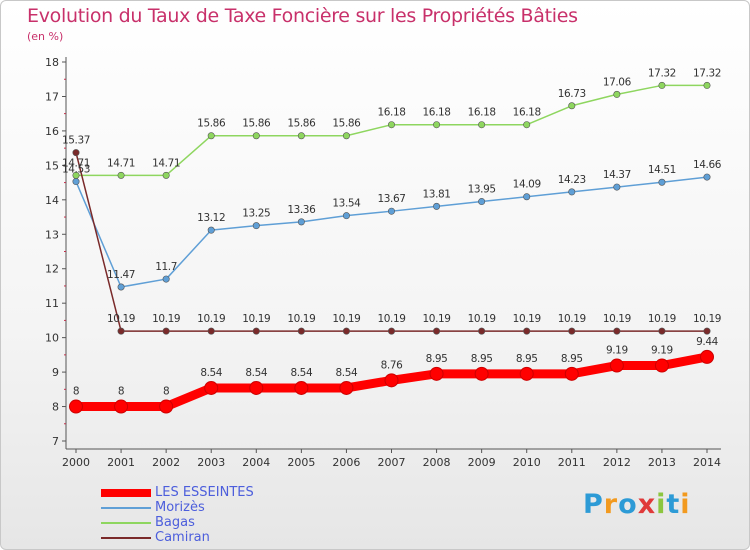  What do you see at coordinates (211, 507) in the screenshot?
I see `legend-item: Morizès` at bounding box center [211, 507].